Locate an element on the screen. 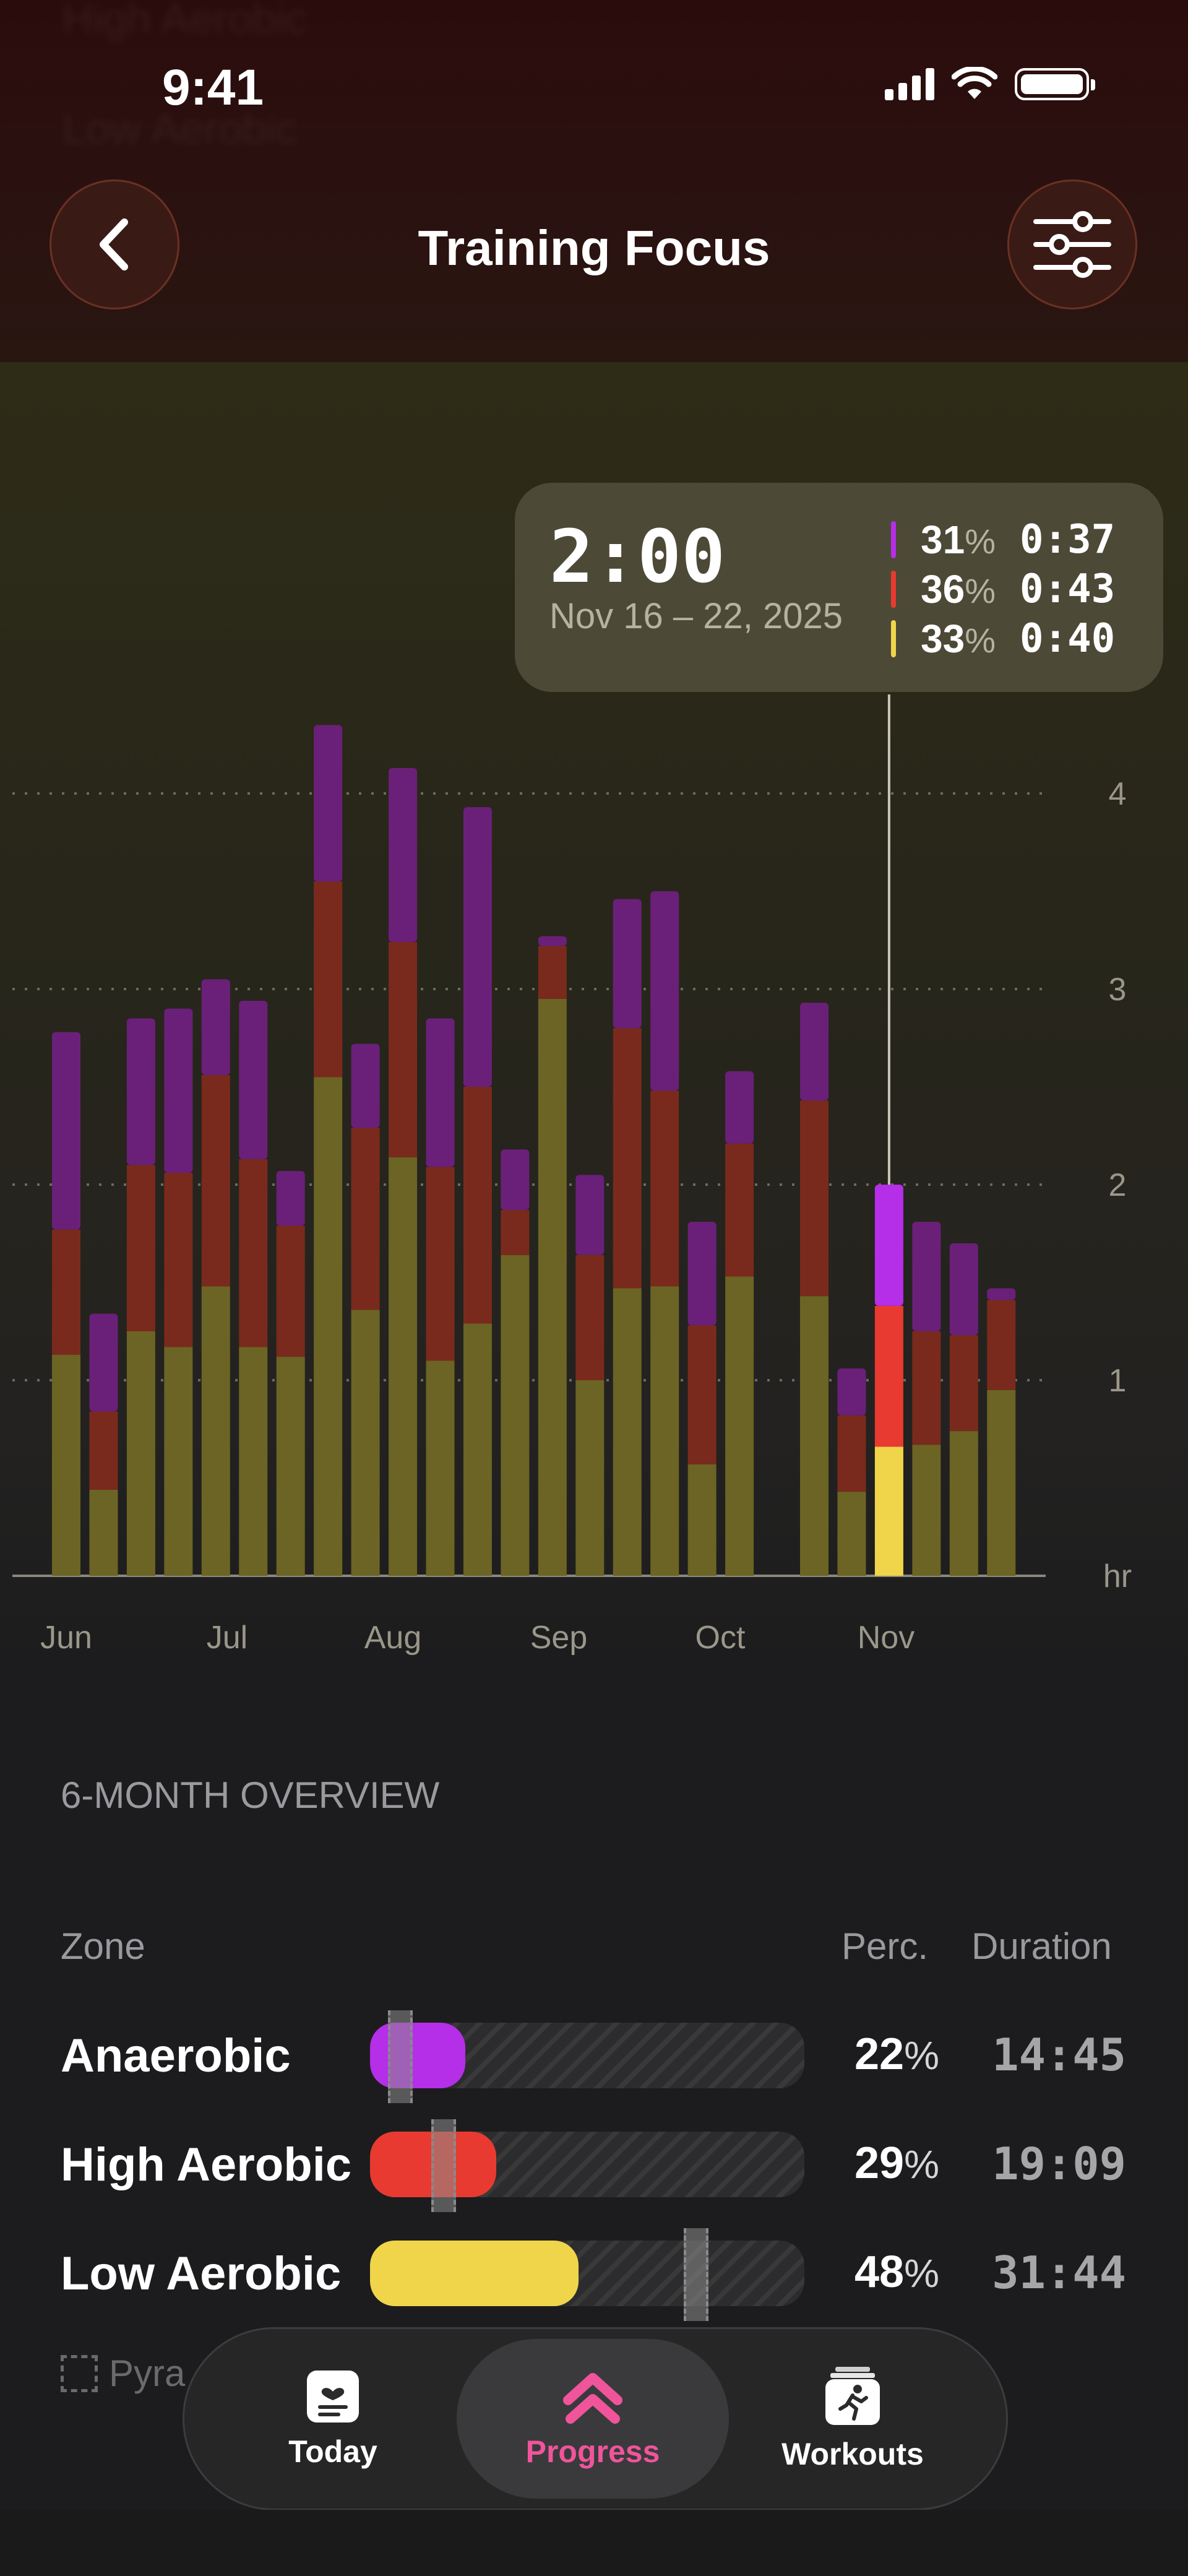 The image size is (1188, 2576). column-header-duration: Duration is located at coordinates (1041, 1946).